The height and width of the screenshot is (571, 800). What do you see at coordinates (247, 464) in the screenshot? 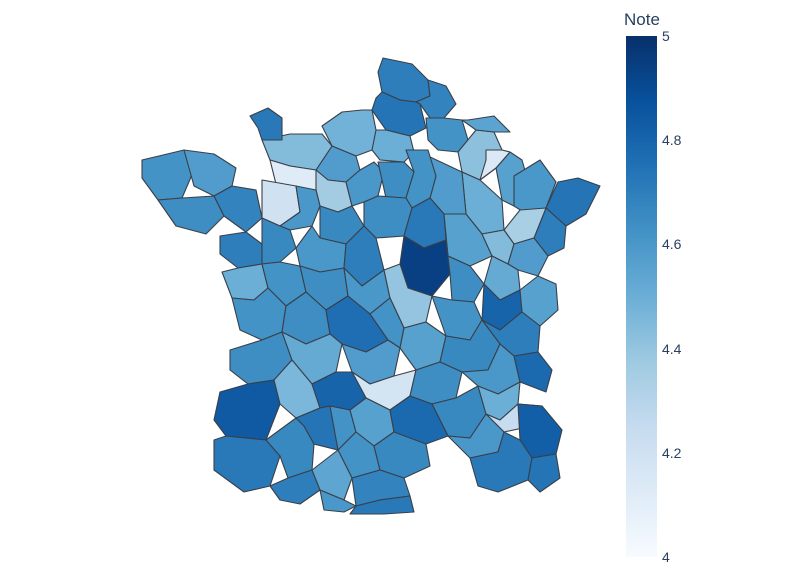
I see `department-pyrenees-atlantiques` at bounding box center [247, 464].